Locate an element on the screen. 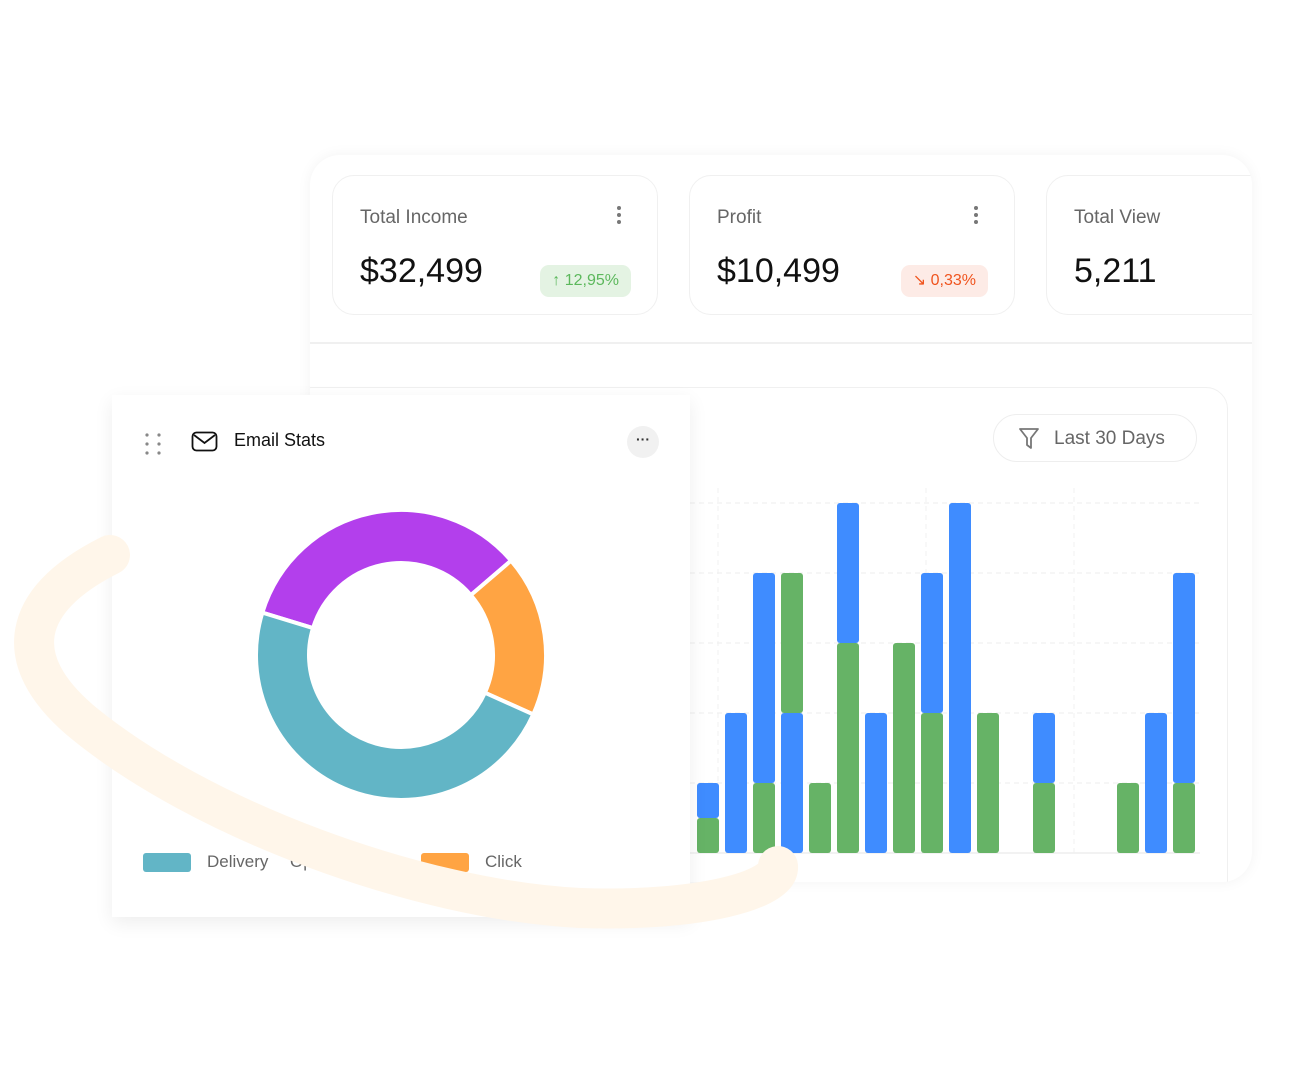  divider is located at coordinates (781, 343).